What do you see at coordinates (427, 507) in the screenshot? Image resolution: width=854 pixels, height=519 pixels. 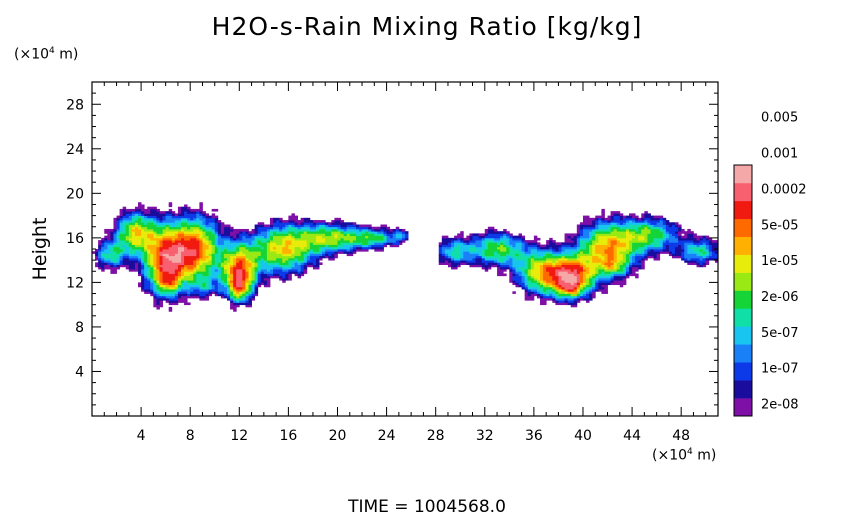 I see `time-label: TIME = 1004568.0` at bounding box center [427, 507].